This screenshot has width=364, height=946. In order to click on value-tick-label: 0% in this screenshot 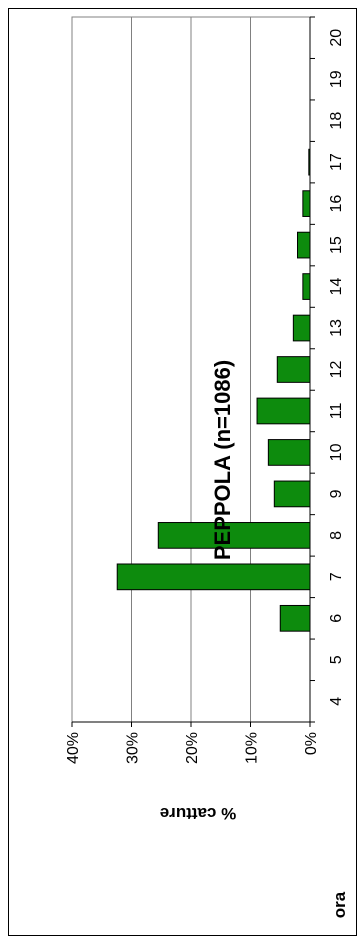, I will do `click(311, 743)`.